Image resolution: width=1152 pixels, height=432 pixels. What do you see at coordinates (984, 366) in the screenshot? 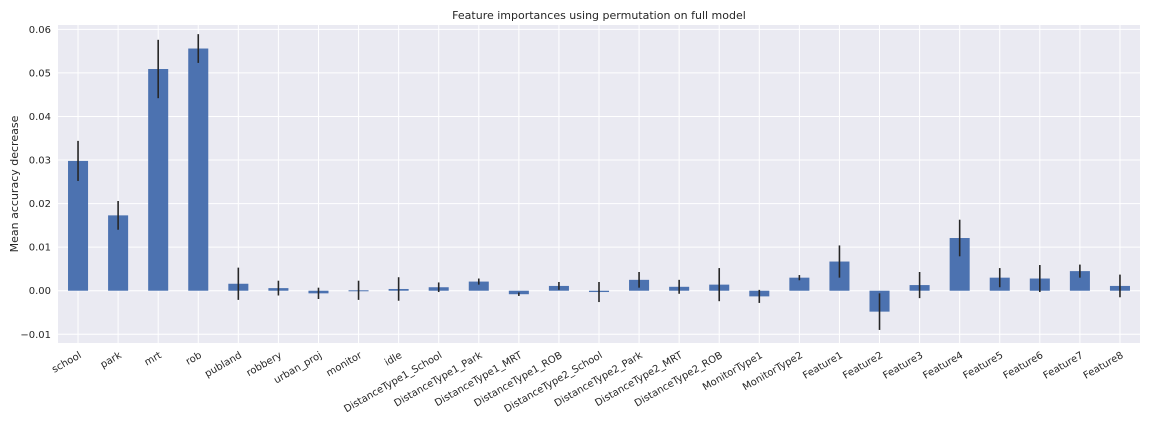
I see `x-tick-label: Feature5` at bounding box center [984, 366].